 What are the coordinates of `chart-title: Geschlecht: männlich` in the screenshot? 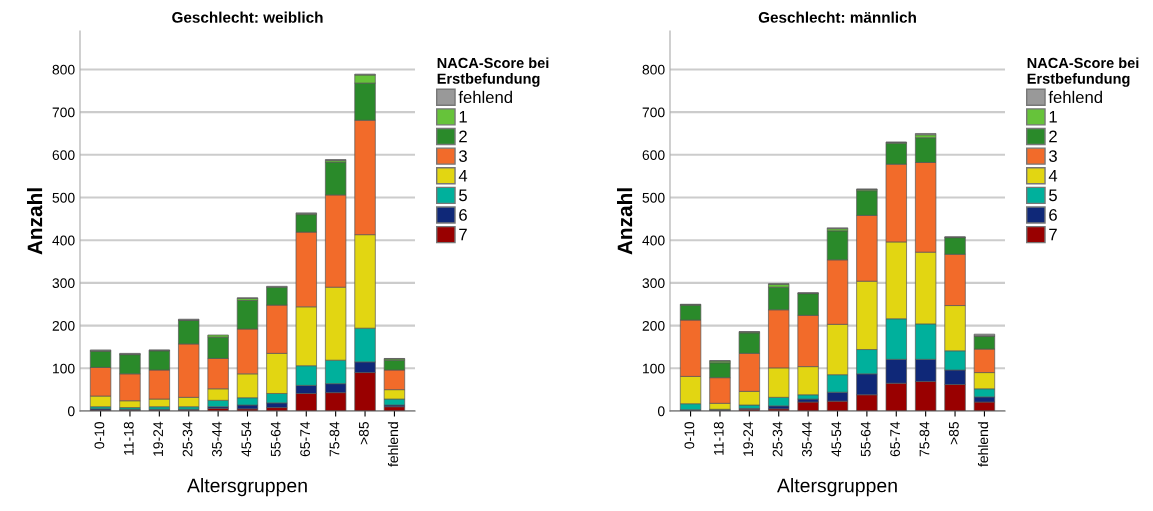 It's located at (837, 17).